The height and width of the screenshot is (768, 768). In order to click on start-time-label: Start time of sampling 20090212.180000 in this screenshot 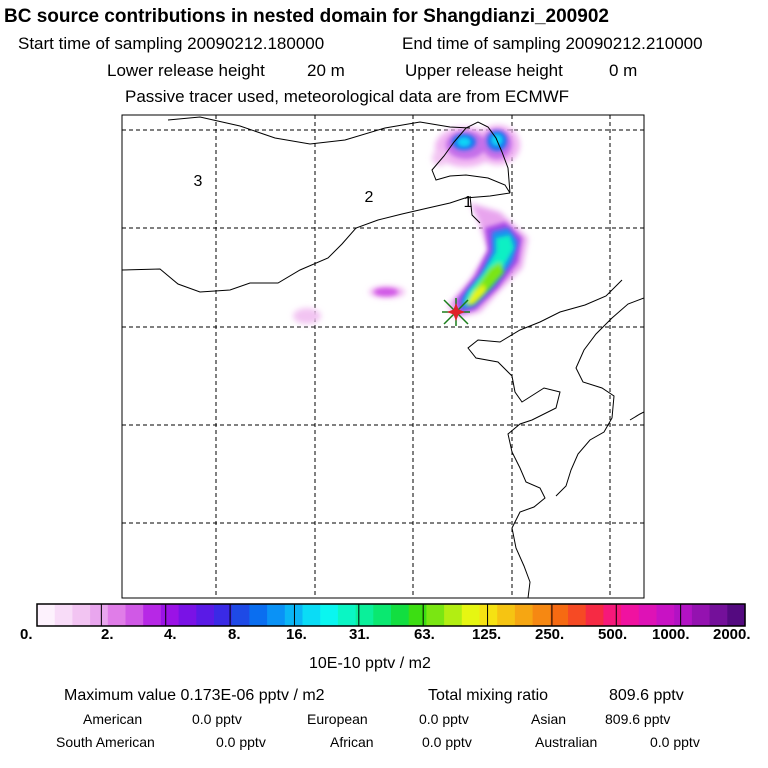, I will do `click(171, 43)`.